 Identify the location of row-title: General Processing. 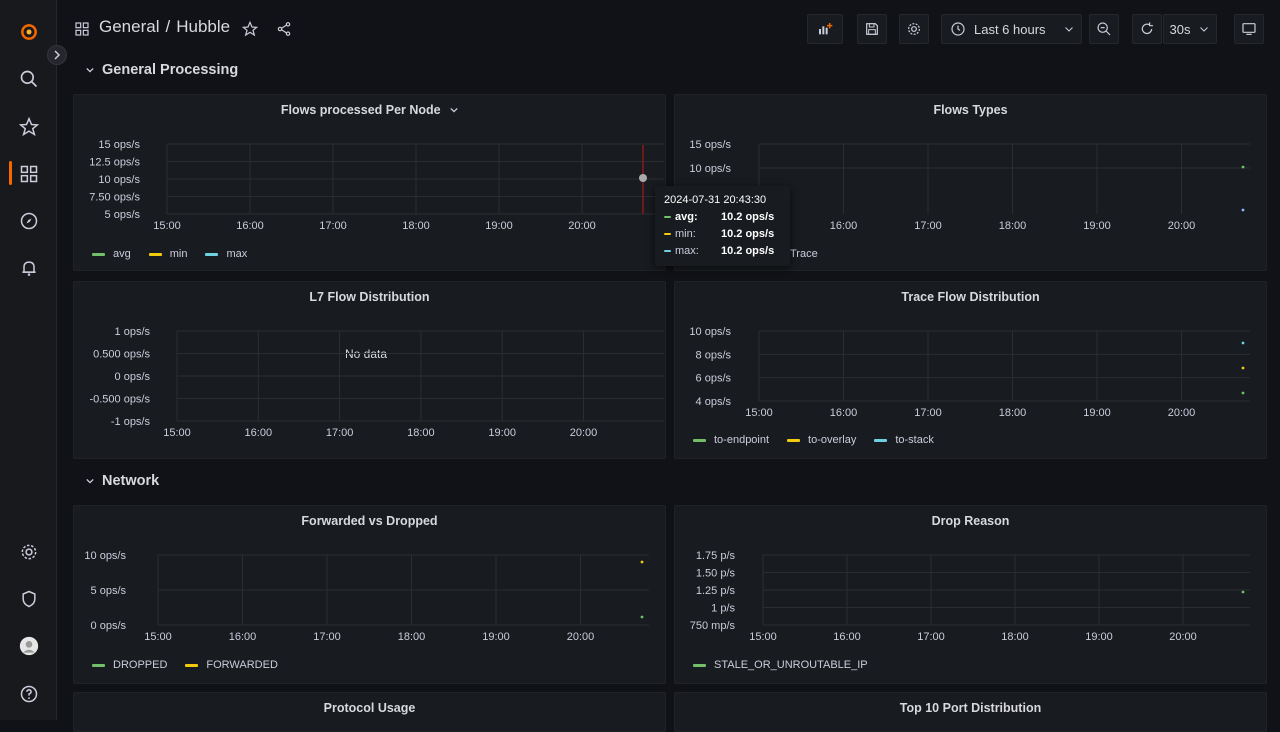
(170, 70).